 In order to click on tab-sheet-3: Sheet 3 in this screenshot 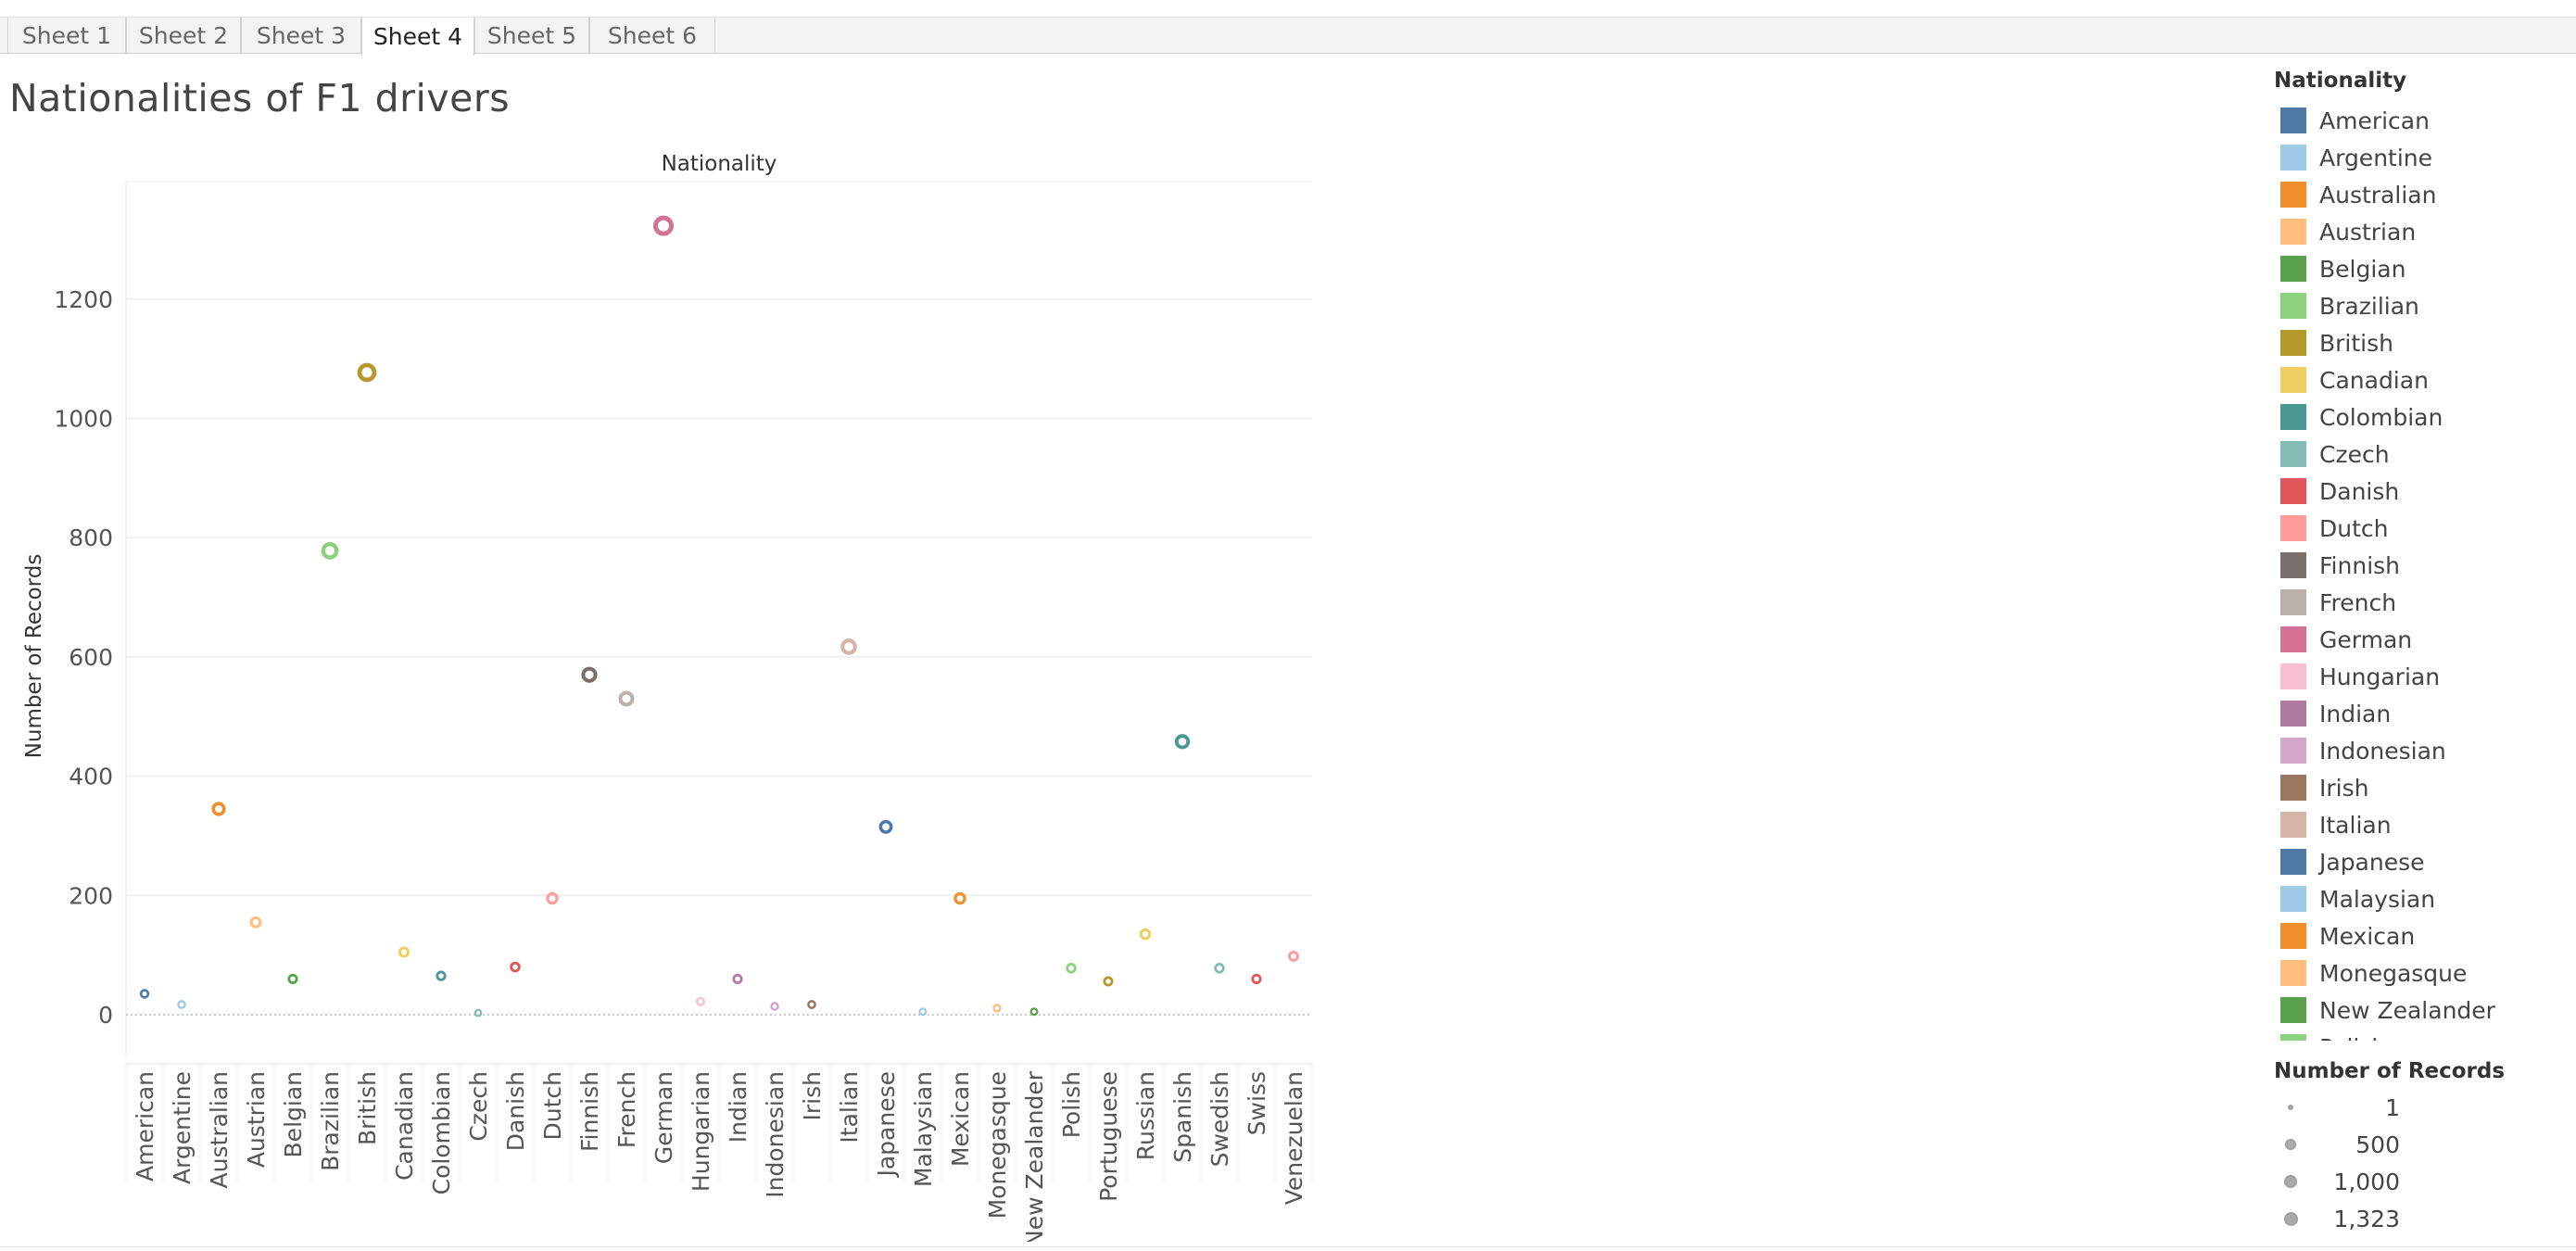, I will do `click(301, 36)`.